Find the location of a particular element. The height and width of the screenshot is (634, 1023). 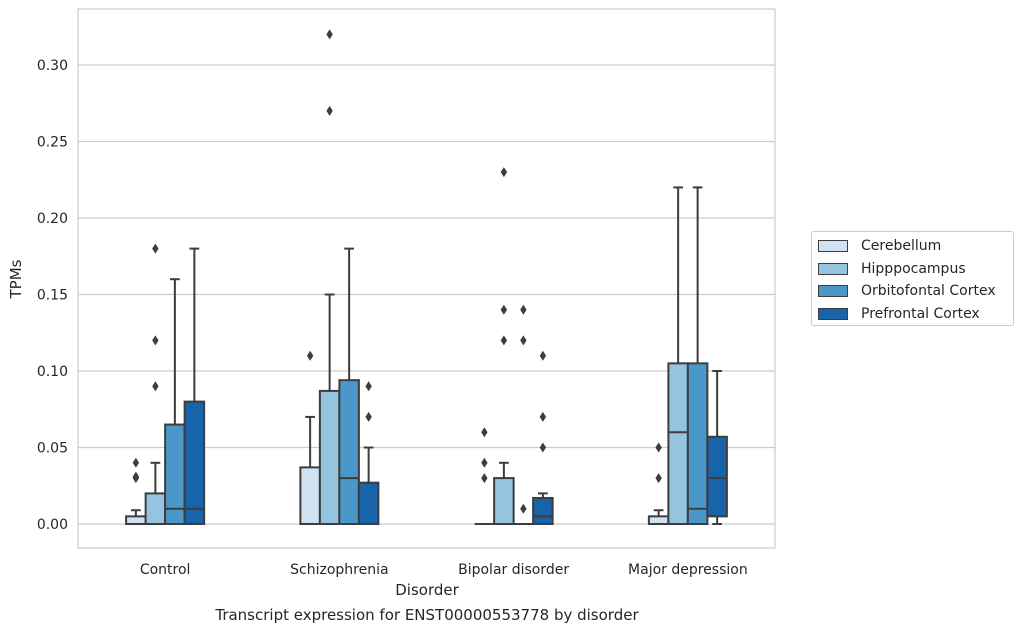

legend-item: Cerebellum is located at coordinates (915, 246).